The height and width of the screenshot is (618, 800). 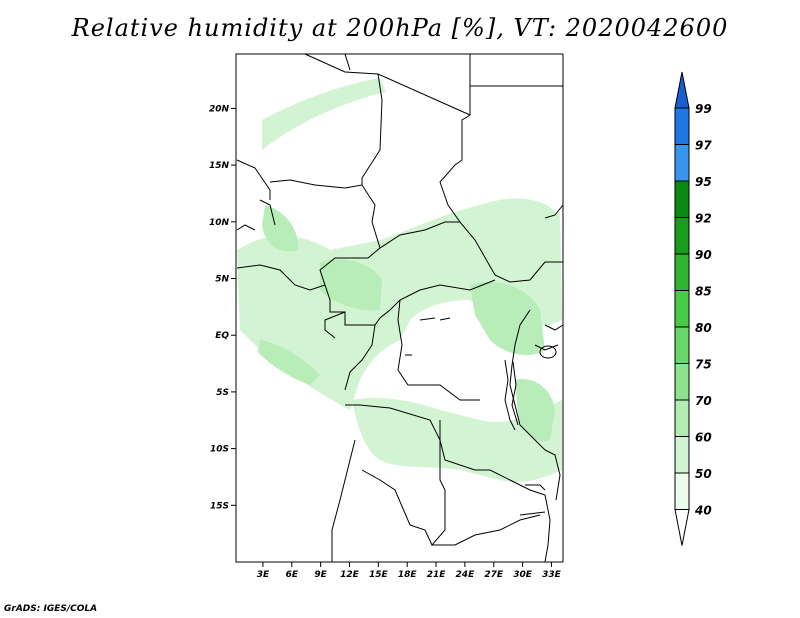 I want to click on colorbar-label: 50, so click(x=703, y=474).